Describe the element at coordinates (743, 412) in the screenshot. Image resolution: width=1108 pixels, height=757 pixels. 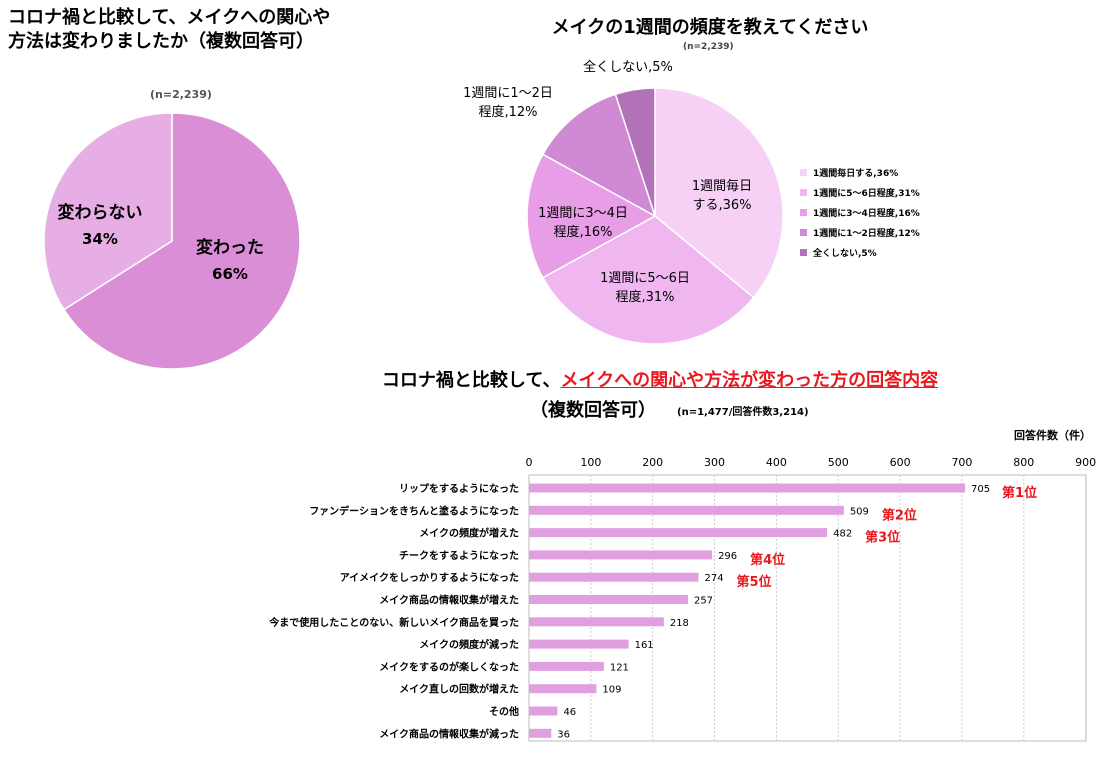
I see `bar-n-label: (n=1,477/回答件数3,214)` at that location.